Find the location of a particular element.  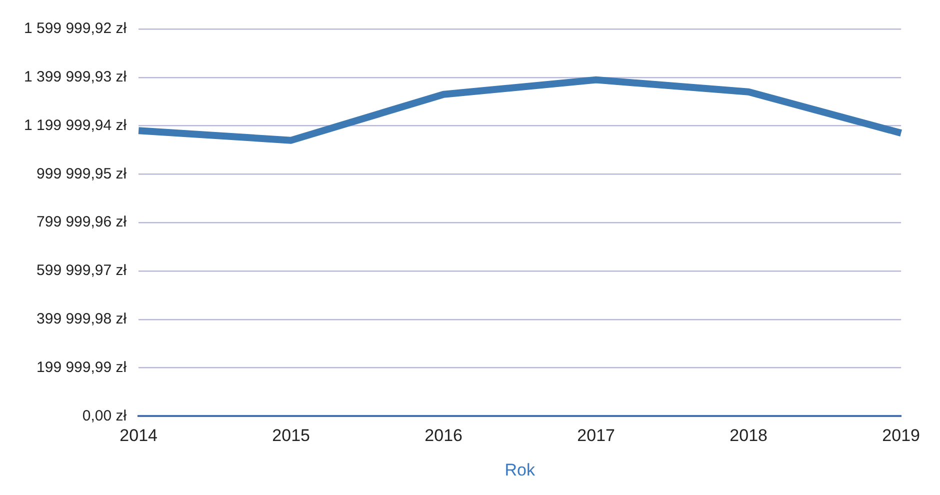

y-tick-label: 199 999,99 zł is located at coordinates (82, 367).